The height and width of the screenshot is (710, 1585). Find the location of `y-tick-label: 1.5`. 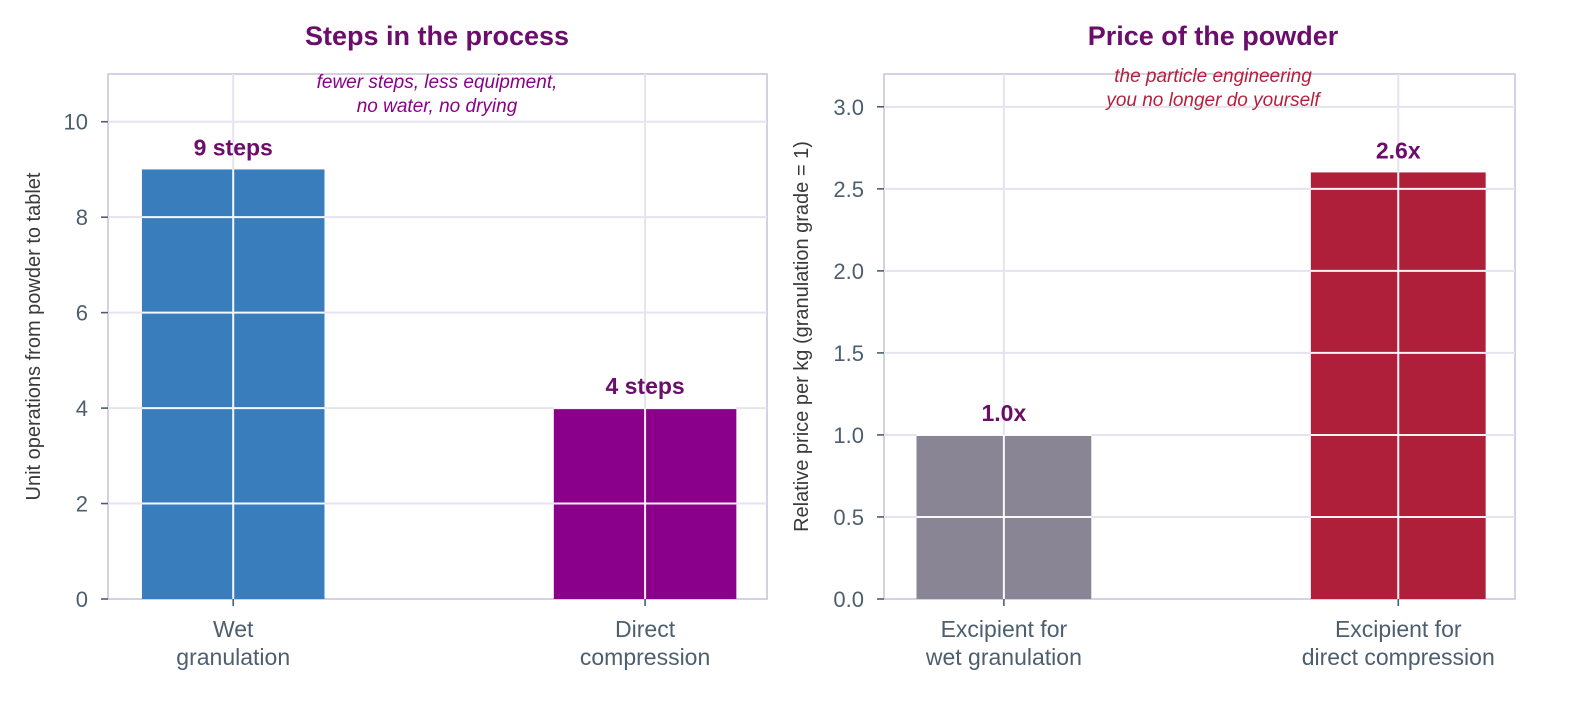

y-tick-label: 1.5 is located at coordinates (848, 353).